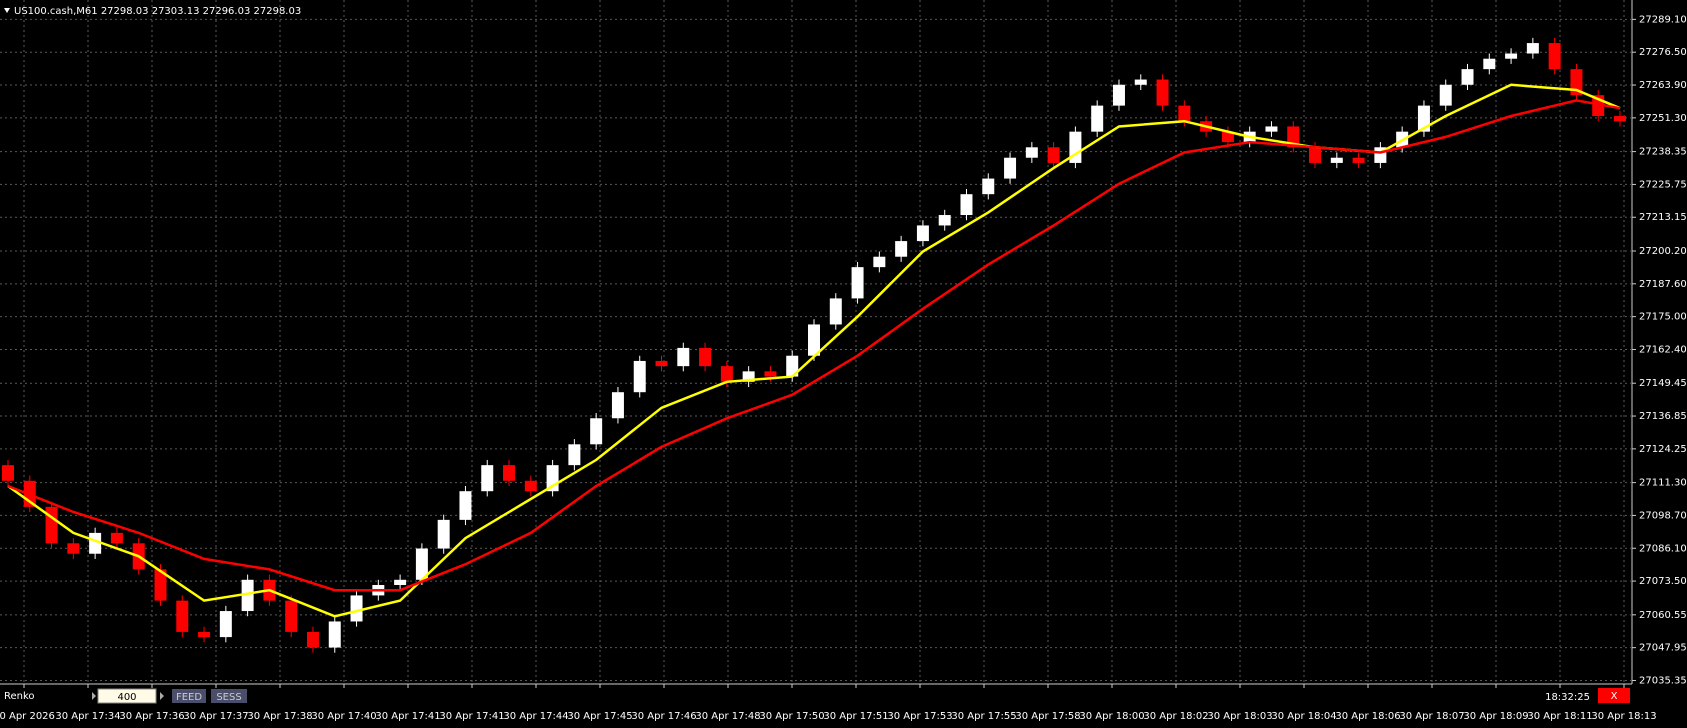  Describe the element at coordinates (983, 716) in the screenshot. I see `x-tick-label: 30 Apr 17:55` at that location.